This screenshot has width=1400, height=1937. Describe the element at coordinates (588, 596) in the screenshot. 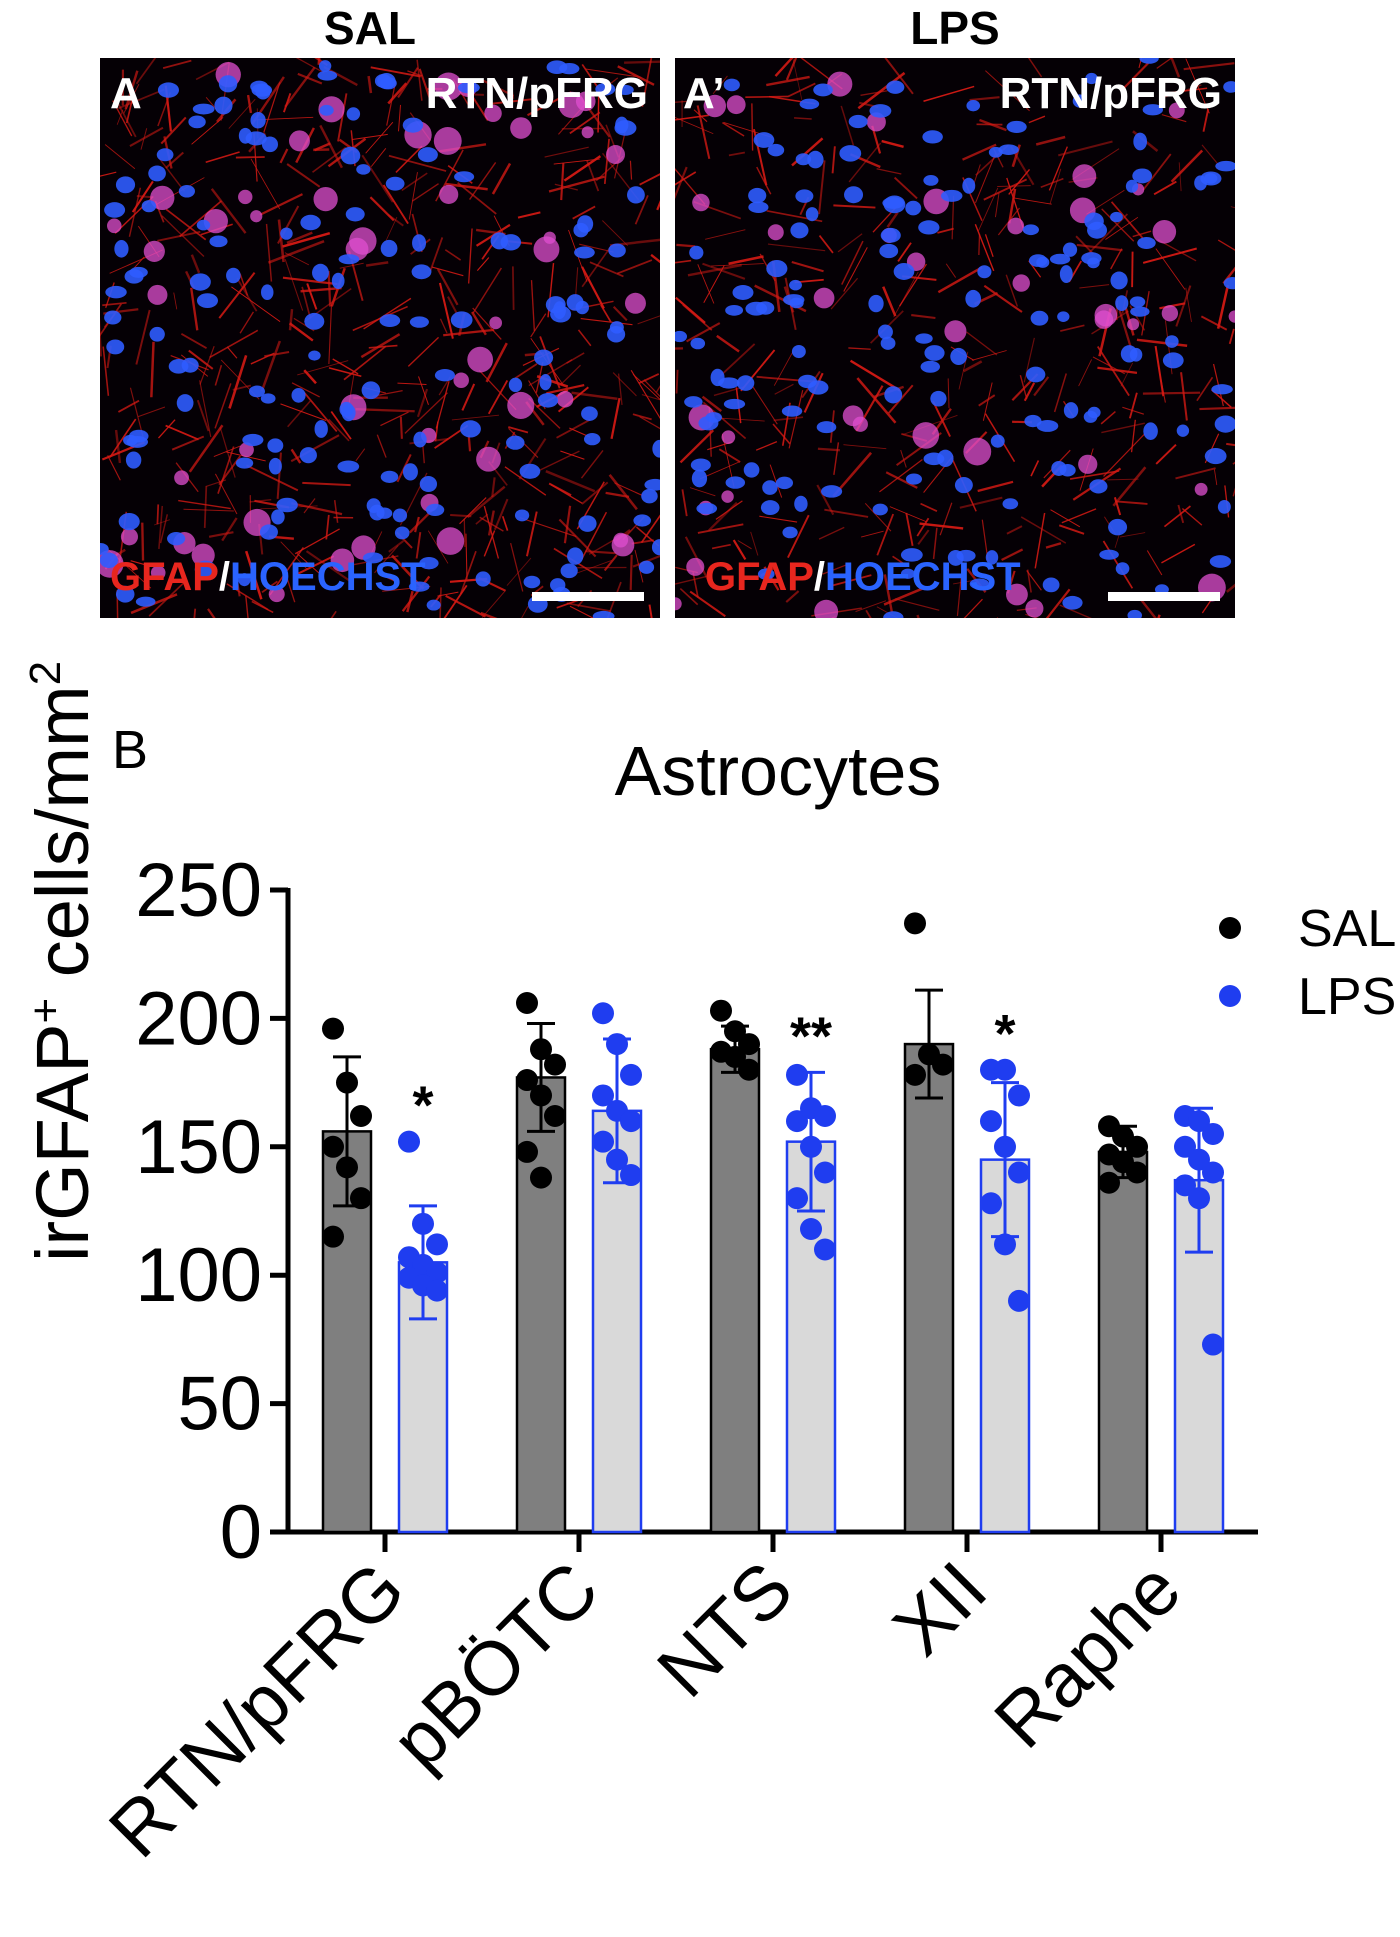

I see `scale-bar-sal` at that location.